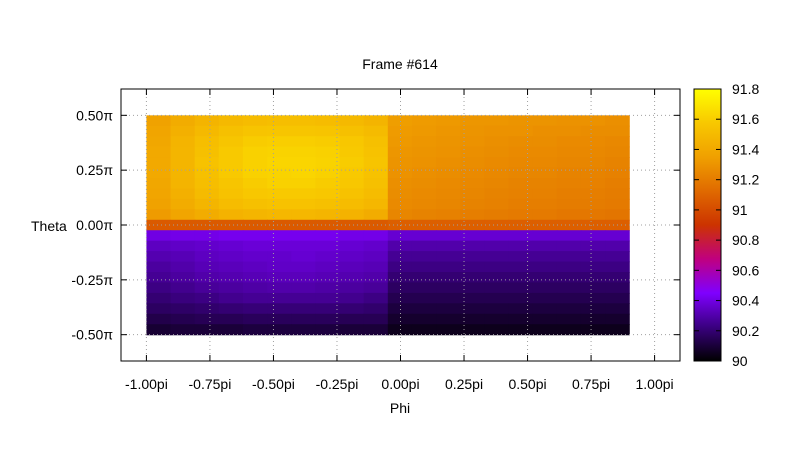  Describe the element at coordinates (740, 210) in the screenshot. I see `colorbar-tick-label: 91` at that location.